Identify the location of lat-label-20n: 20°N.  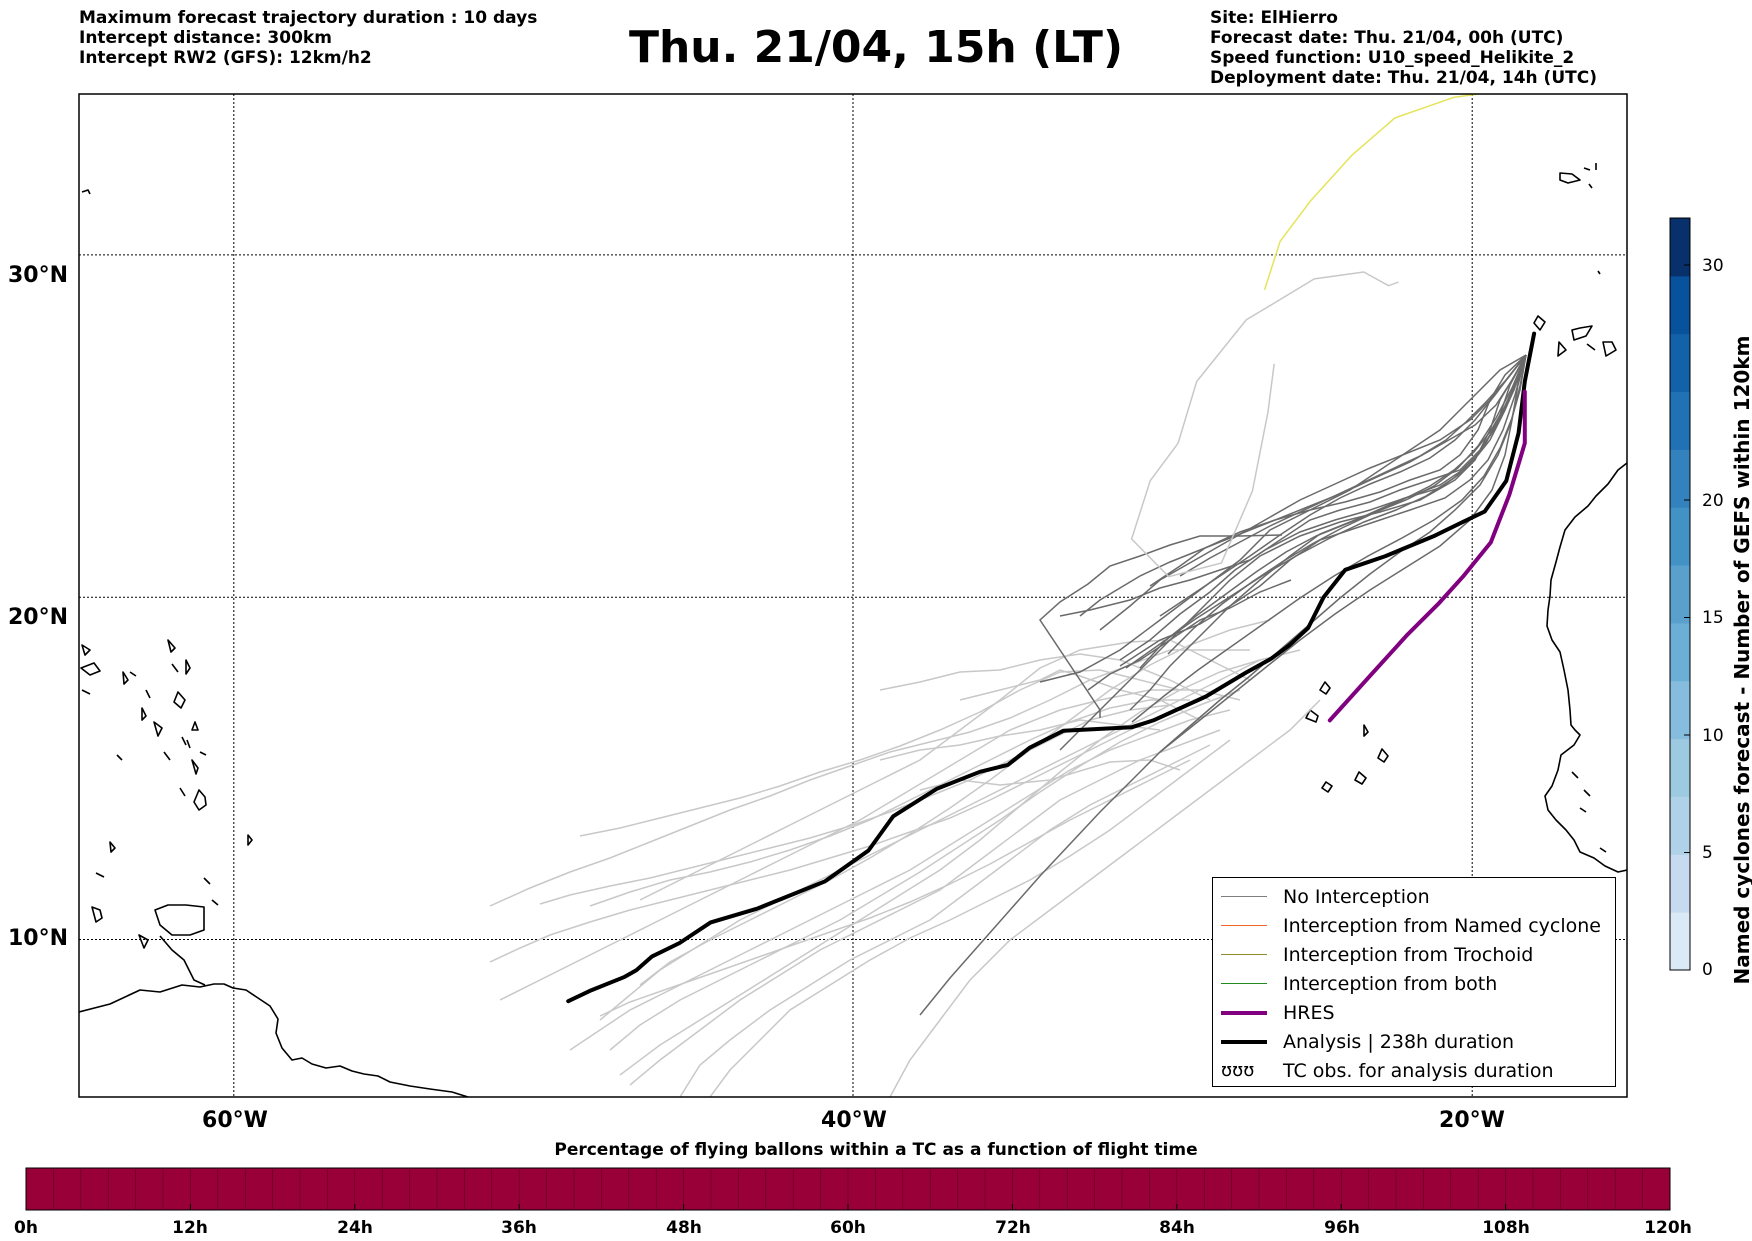
(38, 617).